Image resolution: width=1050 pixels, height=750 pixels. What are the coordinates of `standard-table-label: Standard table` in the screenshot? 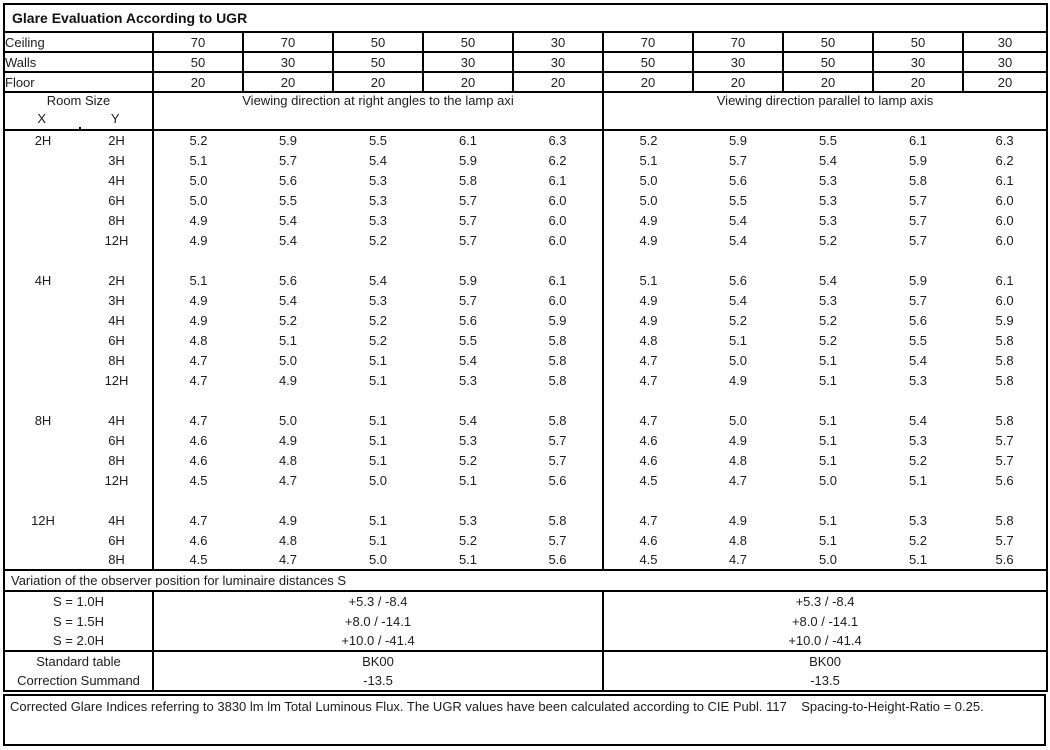 It's located at (78, 660).